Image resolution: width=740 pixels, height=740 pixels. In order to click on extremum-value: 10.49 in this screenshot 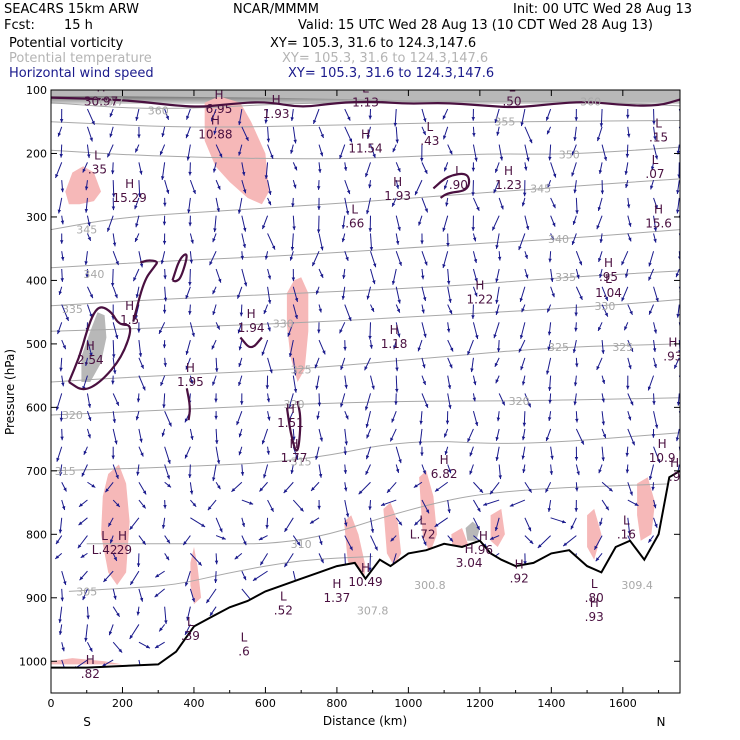, I will do `click(365, 582)`.